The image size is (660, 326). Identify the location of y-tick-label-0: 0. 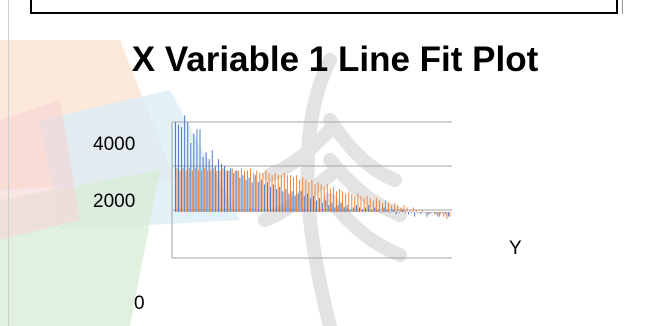
(139, 303).